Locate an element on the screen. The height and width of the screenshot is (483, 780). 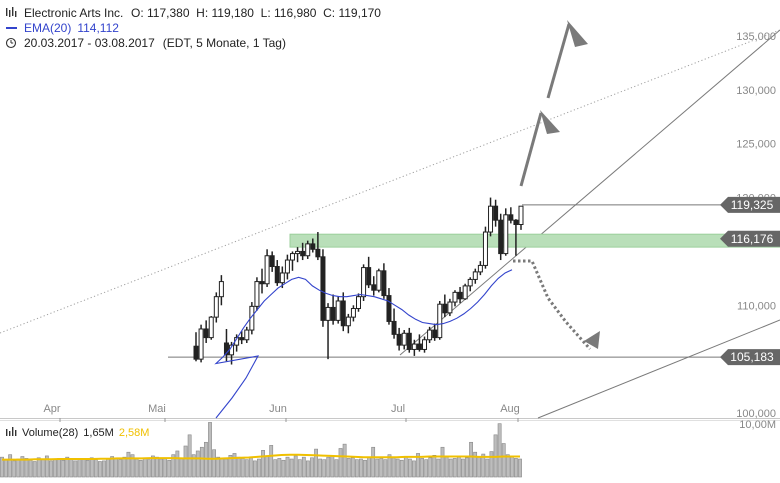
price-tag: 116,176 is located at coordinates (750, 238).